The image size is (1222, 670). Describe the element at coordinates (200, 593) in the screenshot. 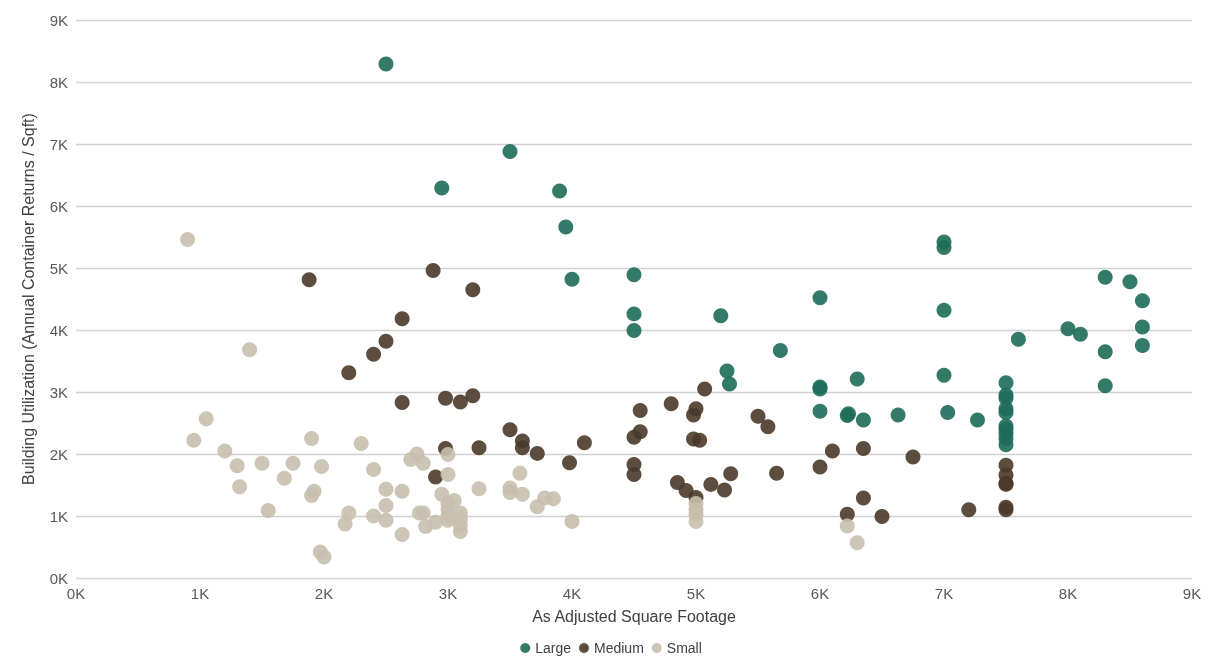

I see `x-tick-label: 1K` at that location.